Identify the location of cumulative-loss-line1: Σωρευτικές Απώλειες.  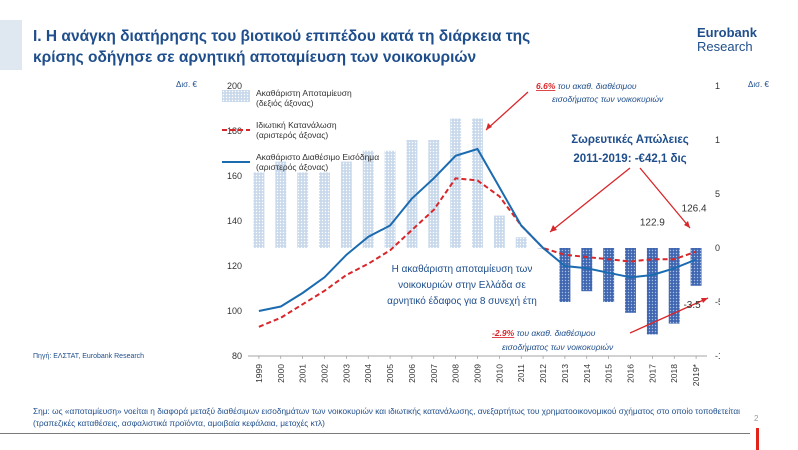
(630, 140).